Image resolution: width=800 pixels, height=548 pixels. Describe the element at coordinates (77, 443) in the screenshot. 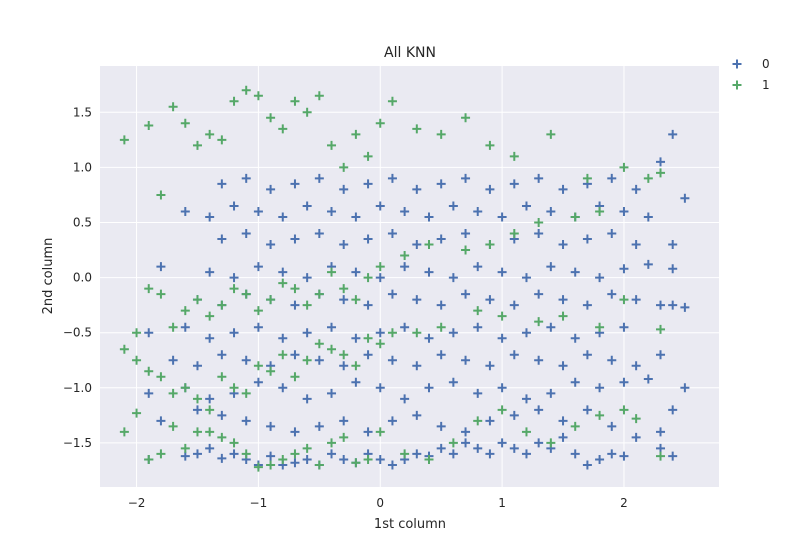

I see `y-tick-label: −1.5` at that location.